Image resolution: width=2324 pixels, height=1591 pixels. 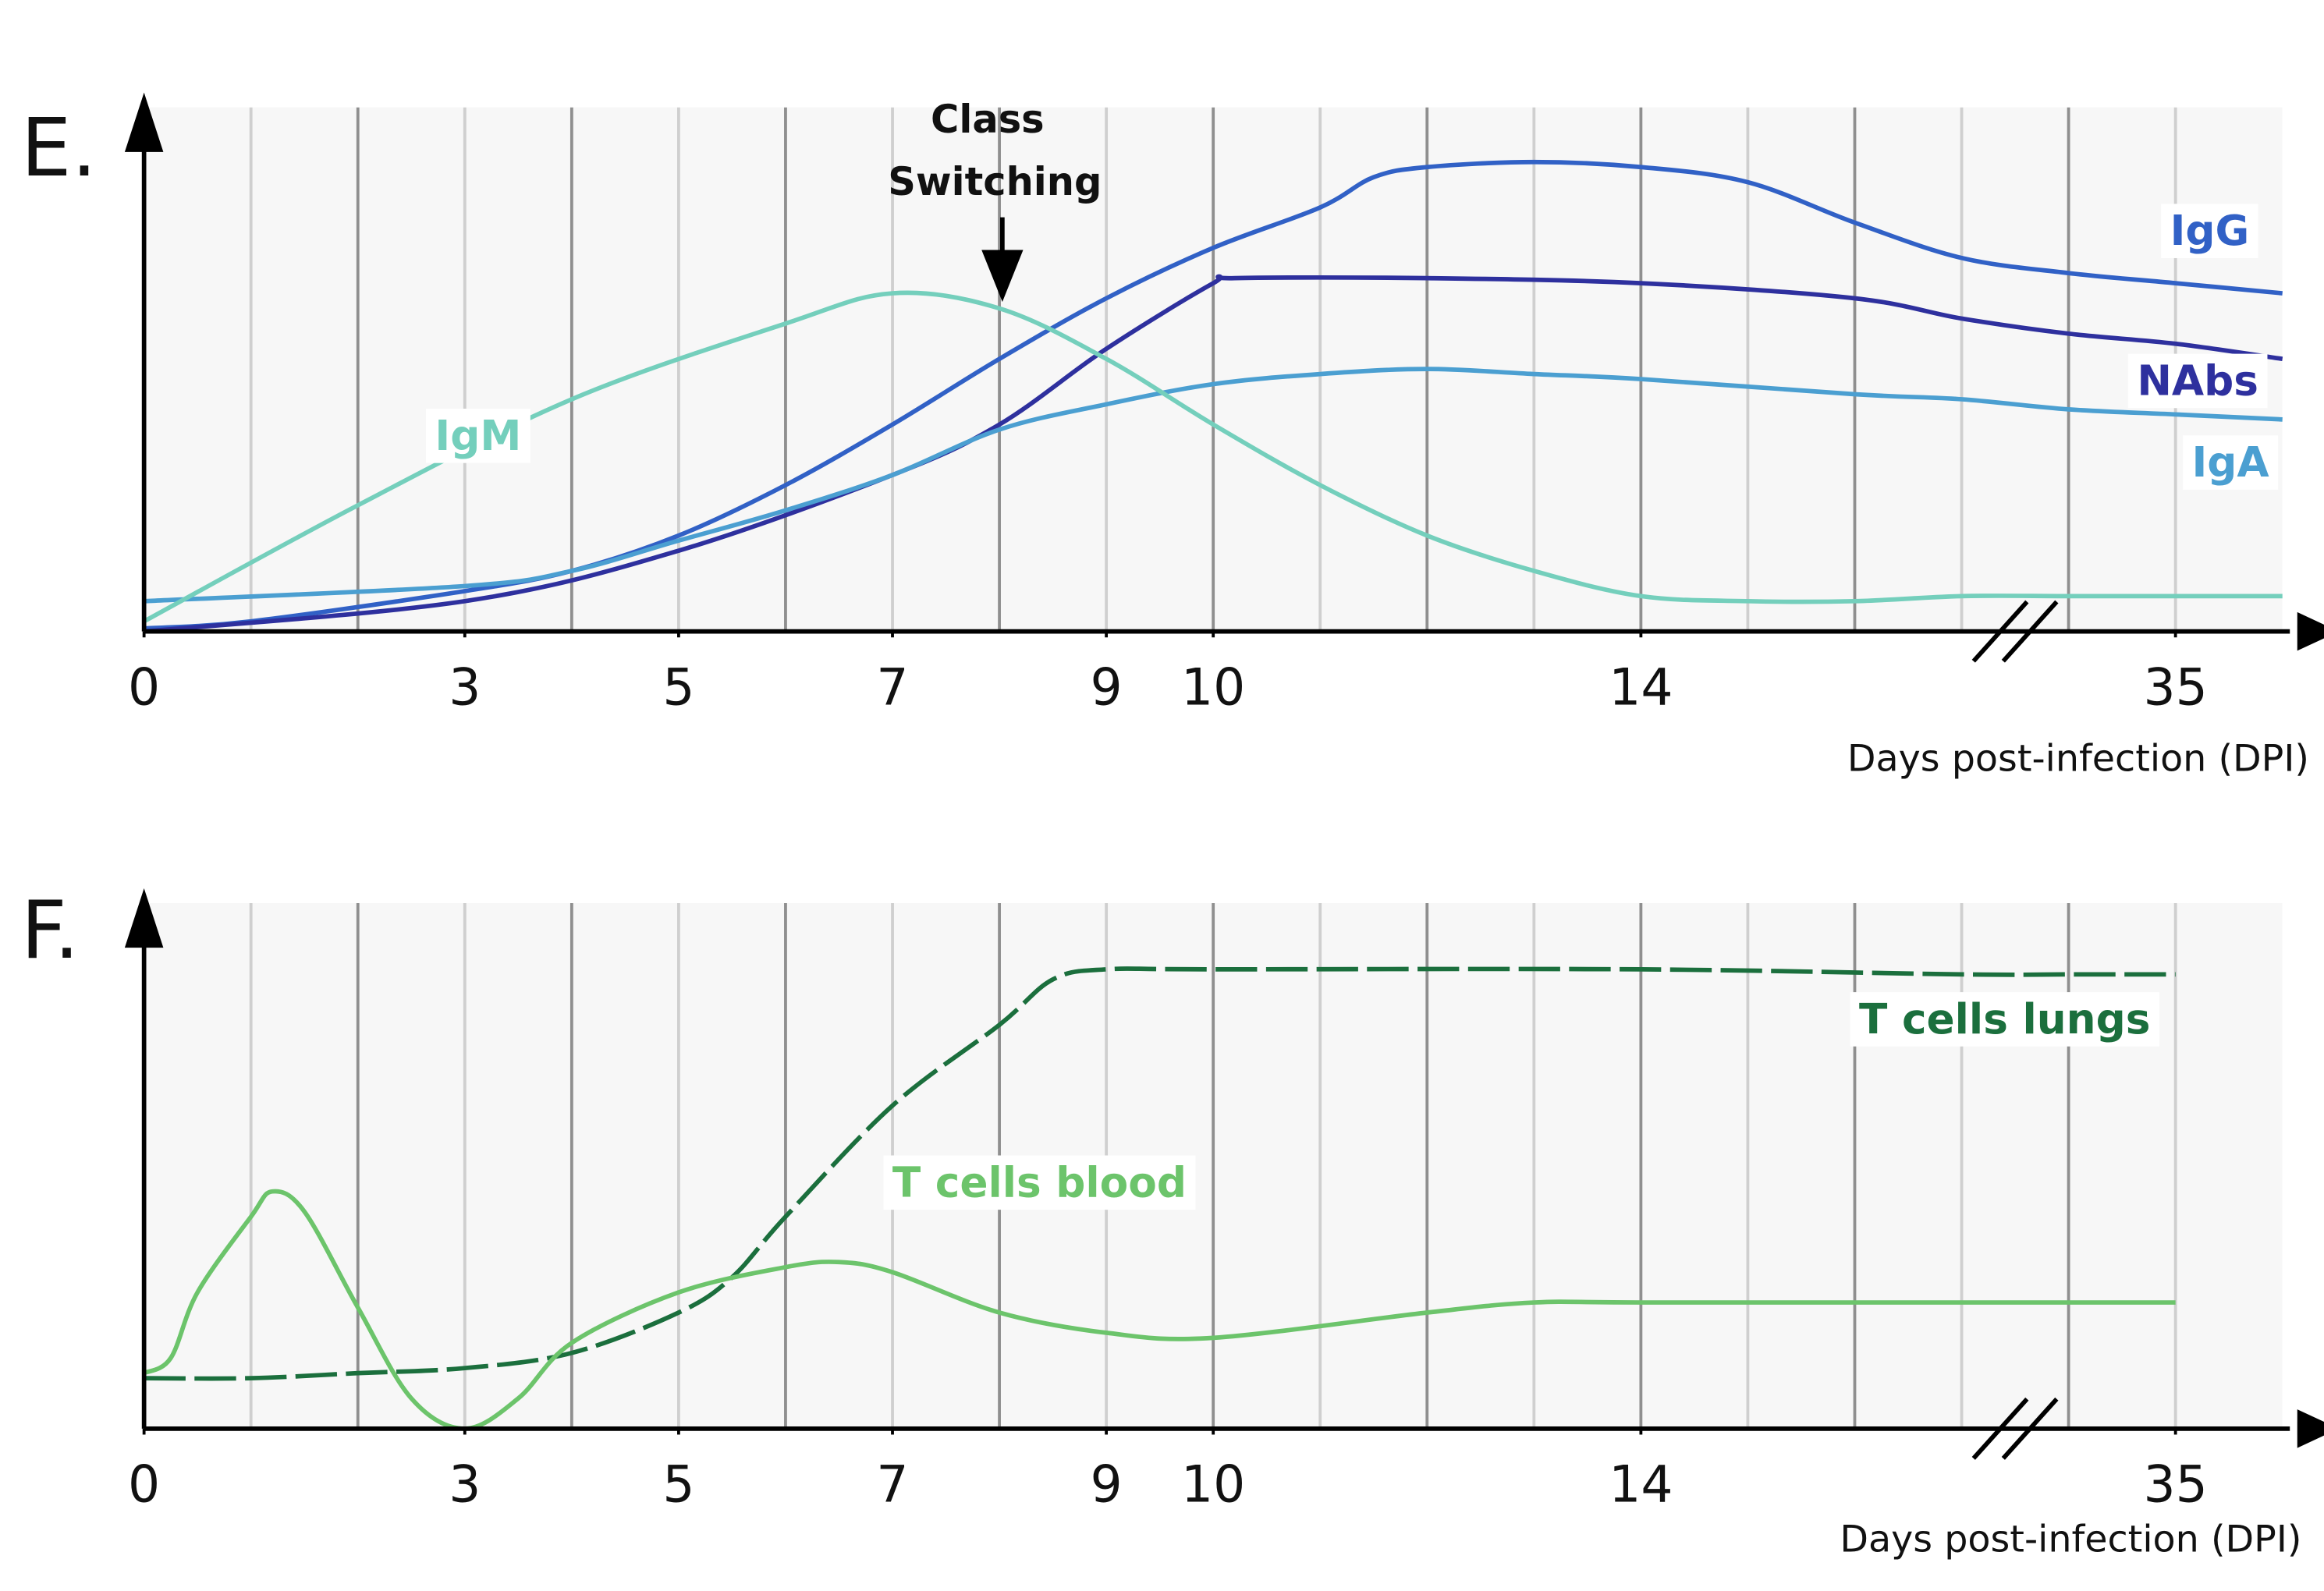 I want to click on series-label: IgM, so click(x=478, y=436).